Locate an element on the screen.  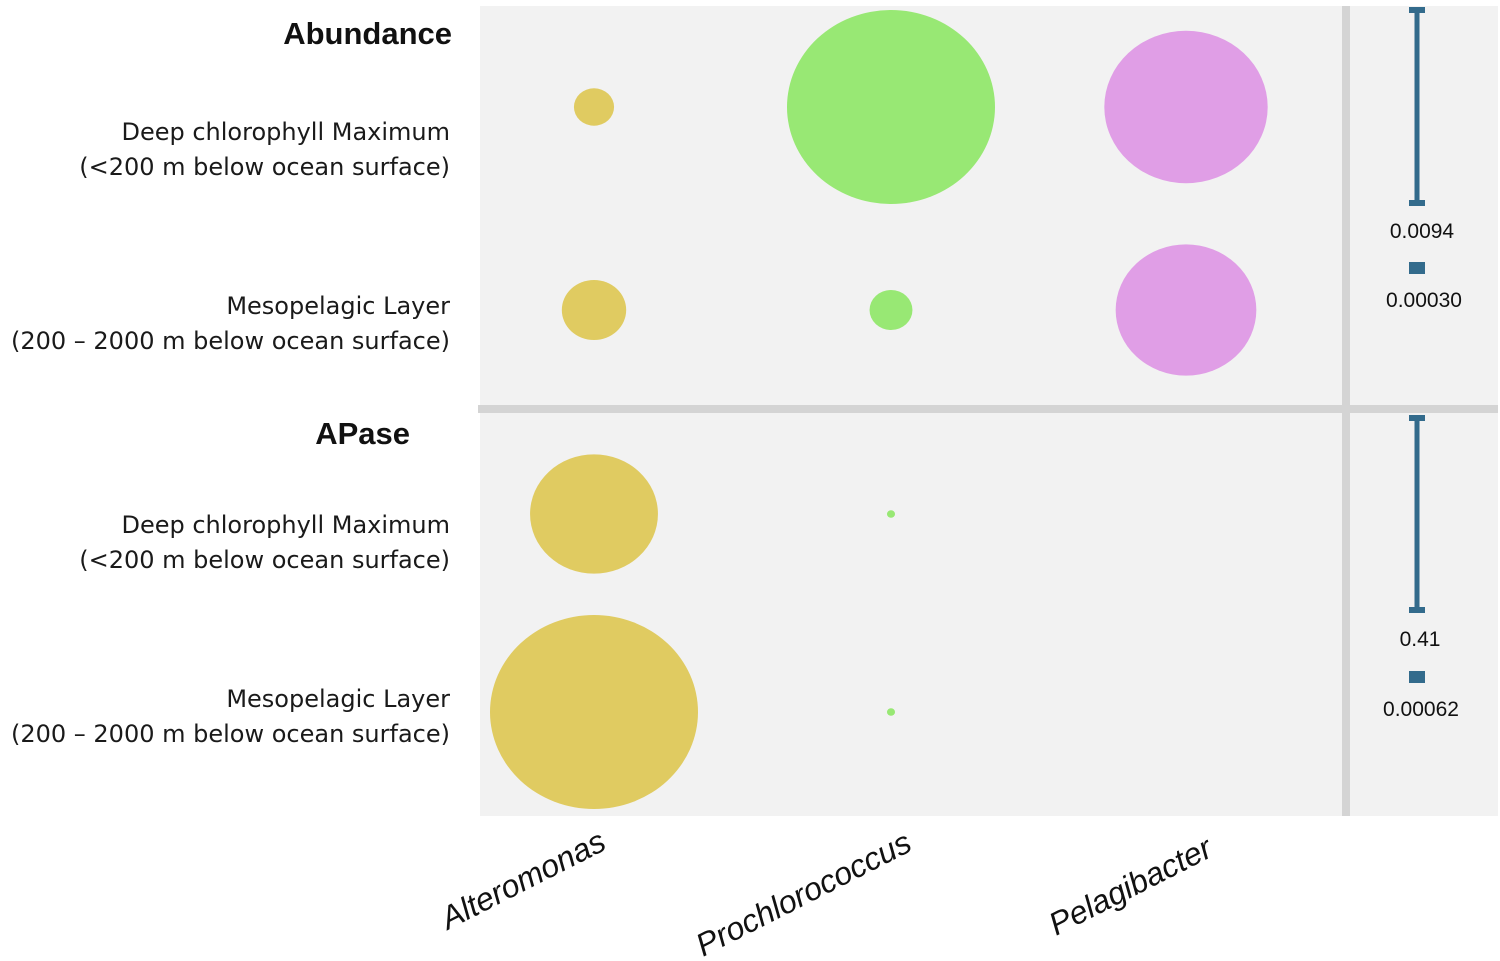
row-label-apase-meso-line1: Mesopelagic Layer is located at coordinates (338, 699).